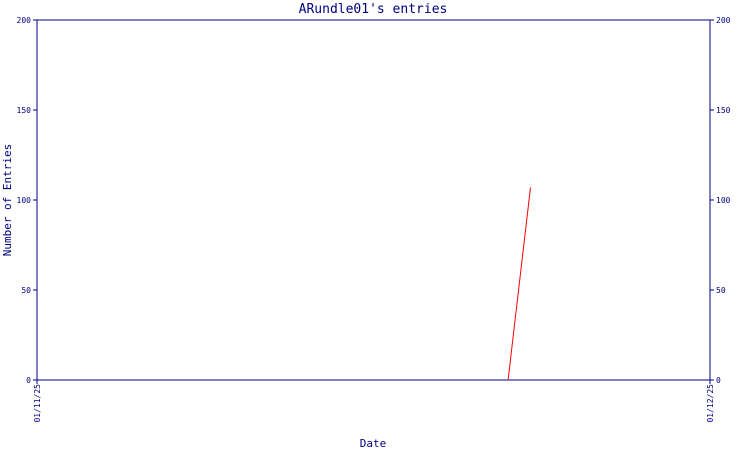 The image size is (750, 450). What do you see at coordinates (24, 110) in the screenshot?
I see `y-tick-label-left: 150` at bounding box center [24, 110].